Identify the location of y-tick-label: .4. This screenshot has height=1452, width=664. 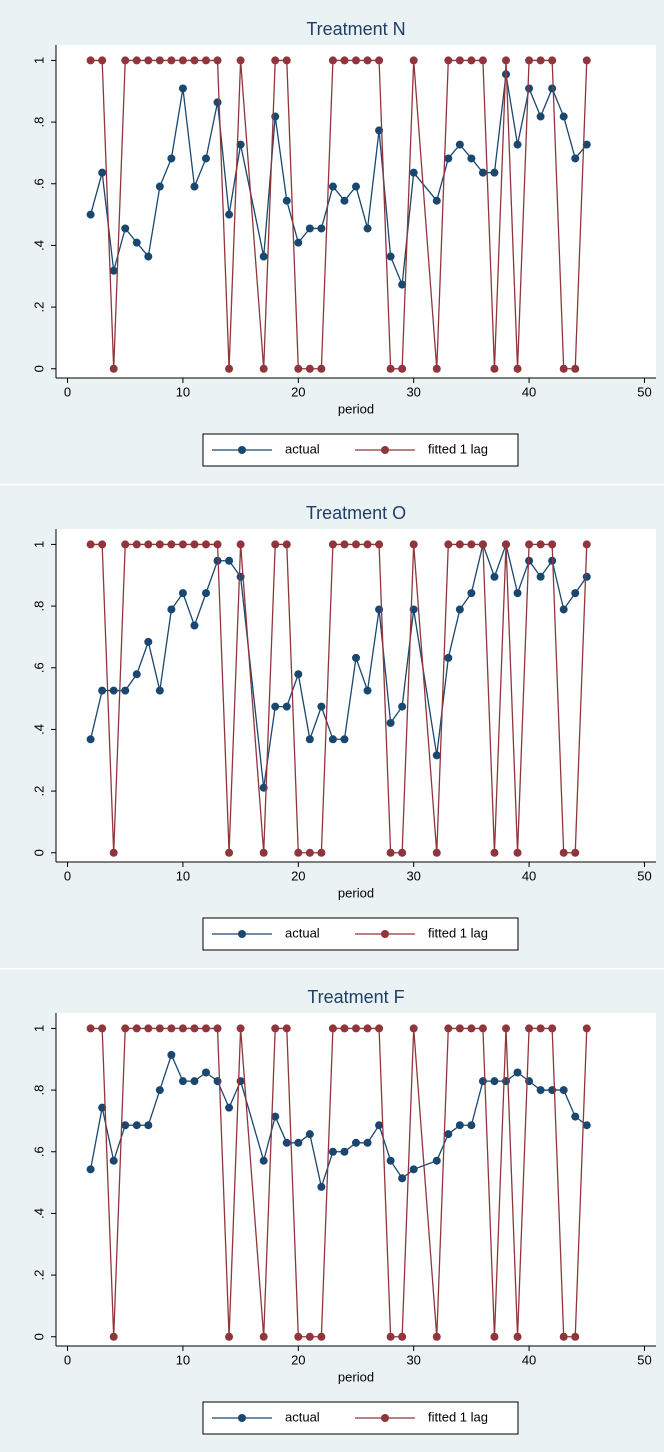
(38, 729).